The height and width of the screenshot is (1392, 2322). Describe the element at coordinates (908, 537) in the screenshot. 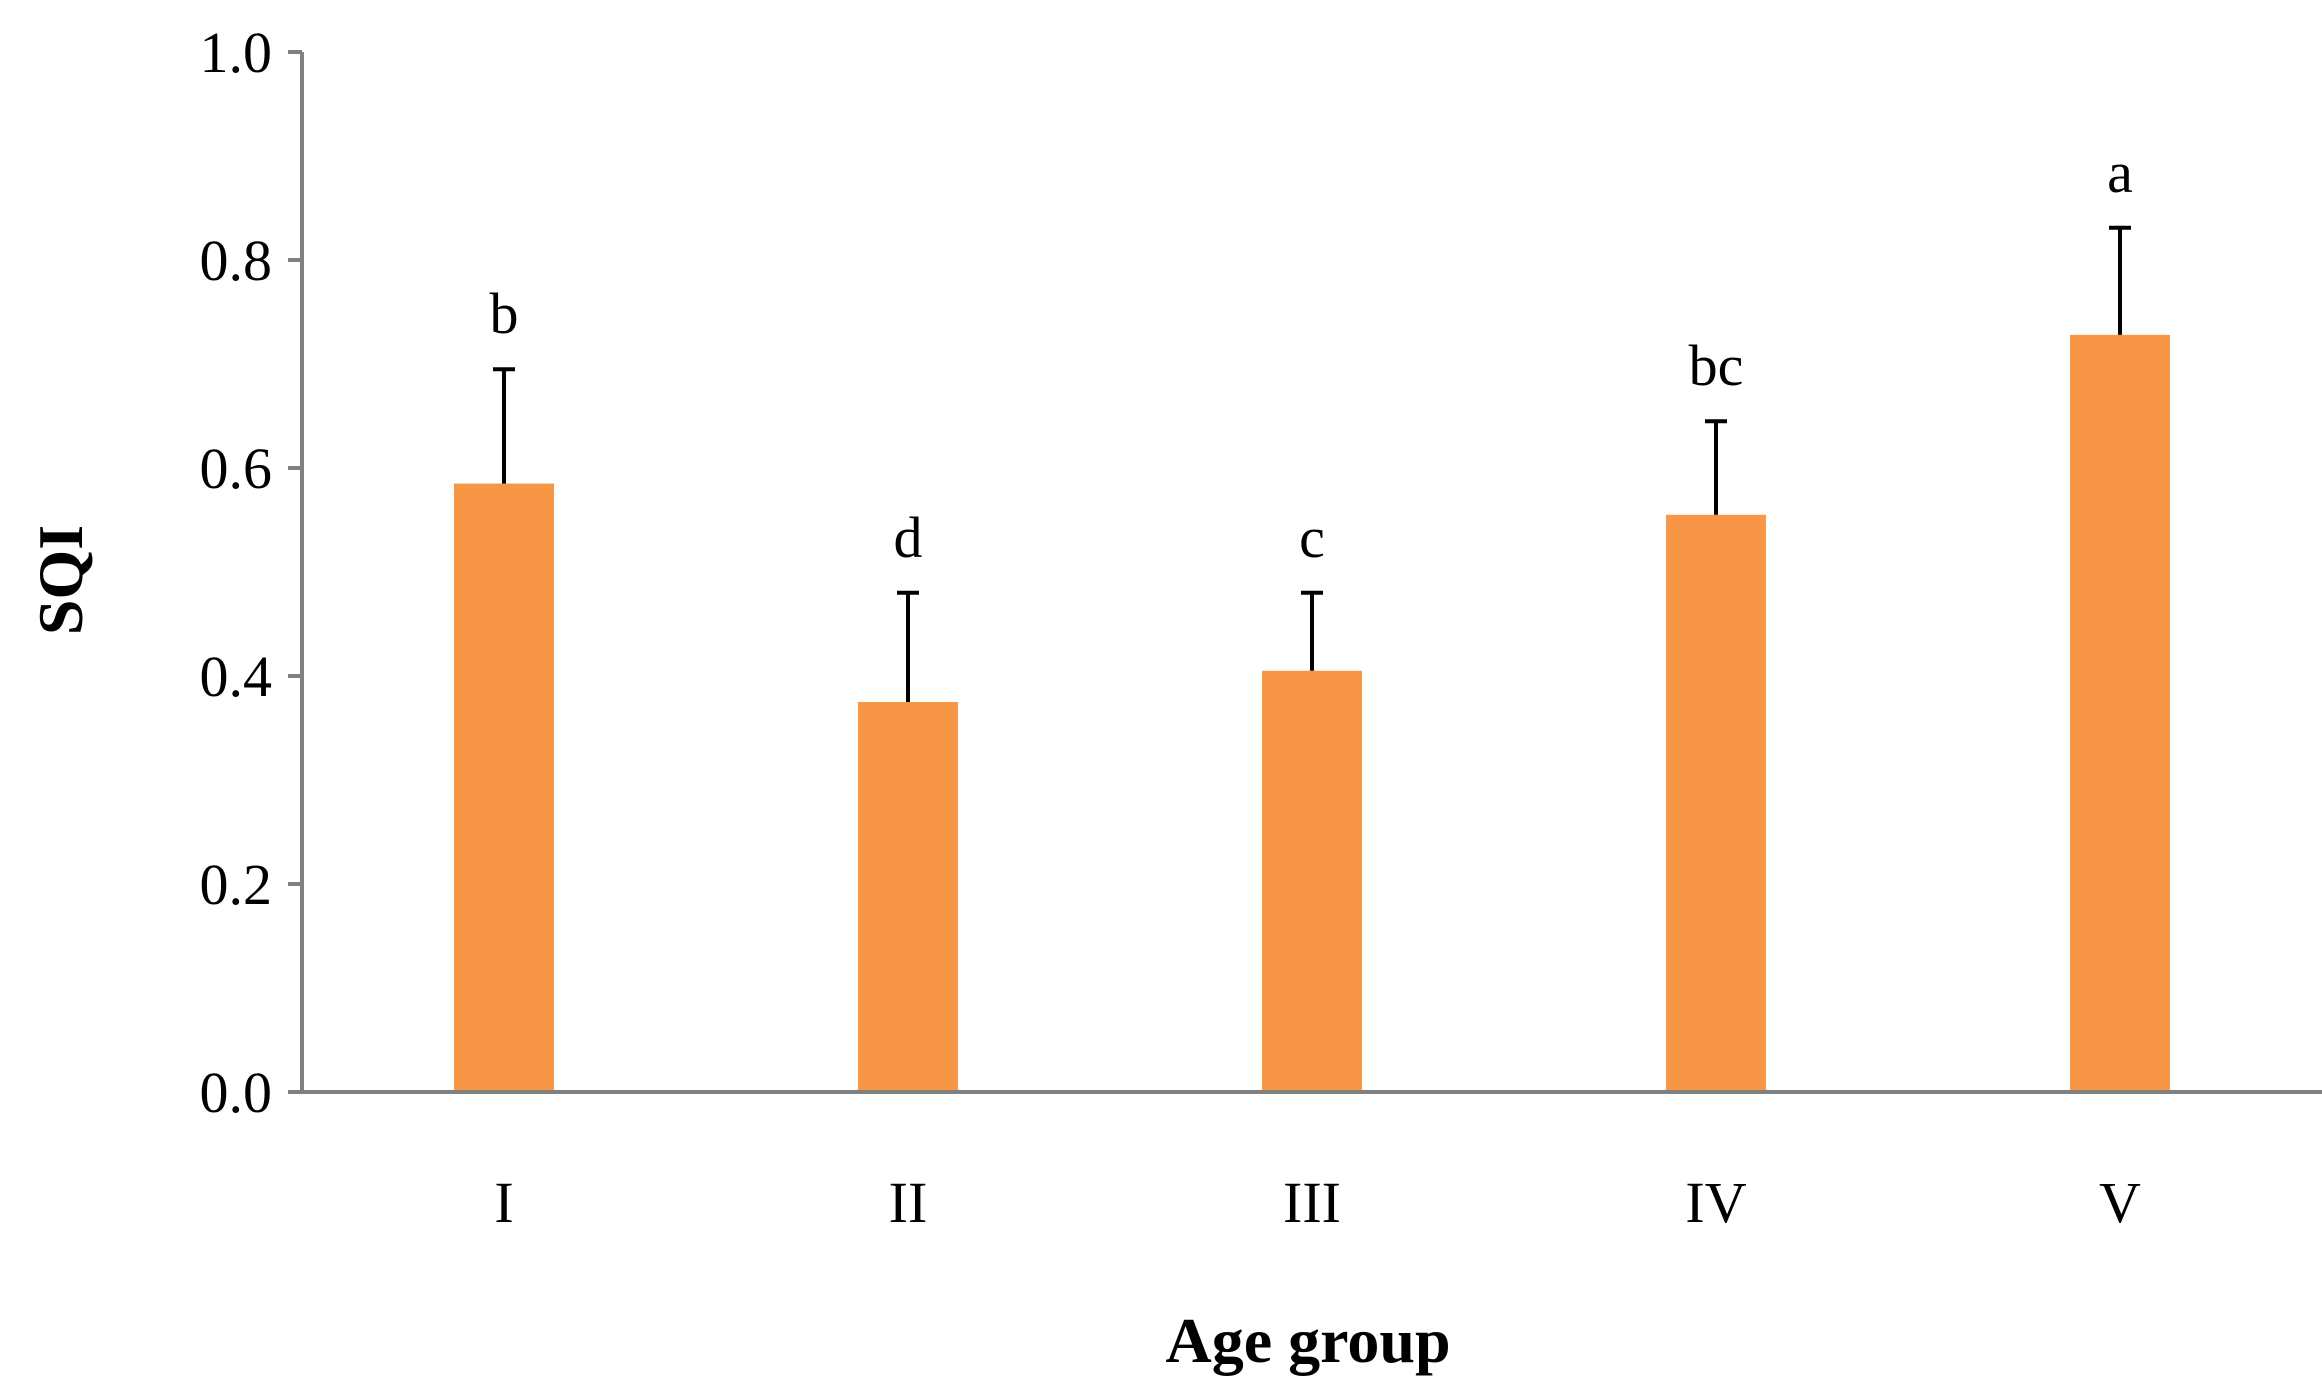

I see `significance-letter: d` at that location.